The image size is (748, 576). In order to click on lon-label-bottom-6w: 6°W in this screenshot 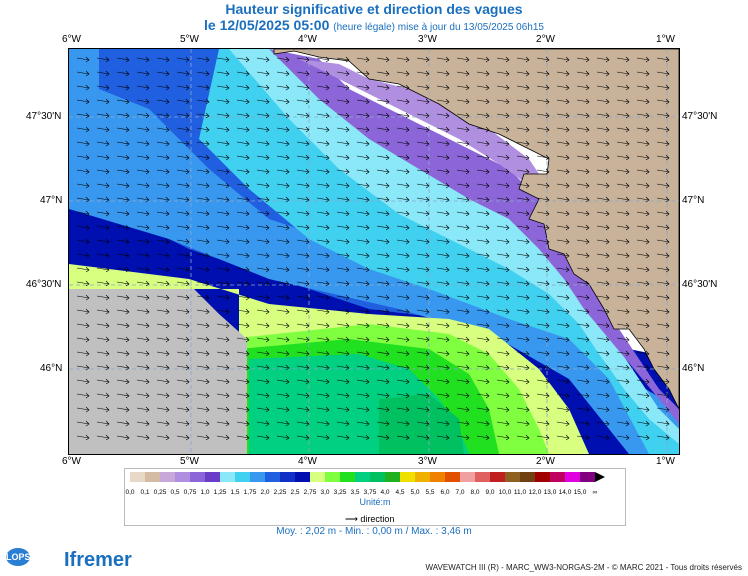, I will do `click(71, 461)`.